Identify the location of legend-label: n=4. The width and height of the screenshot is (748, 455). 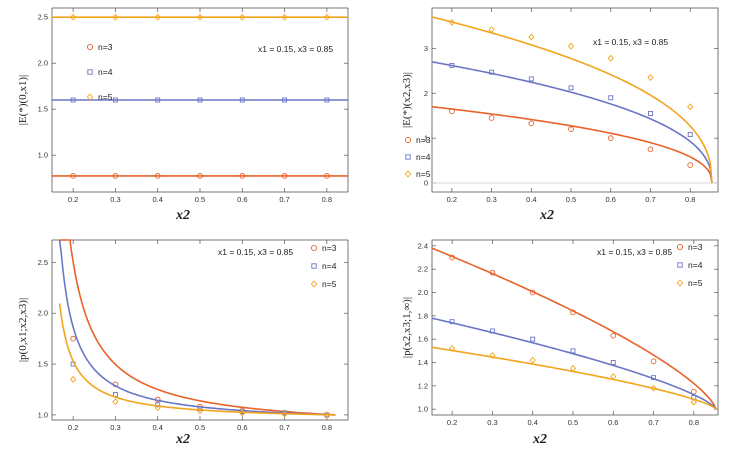
(695, 265).